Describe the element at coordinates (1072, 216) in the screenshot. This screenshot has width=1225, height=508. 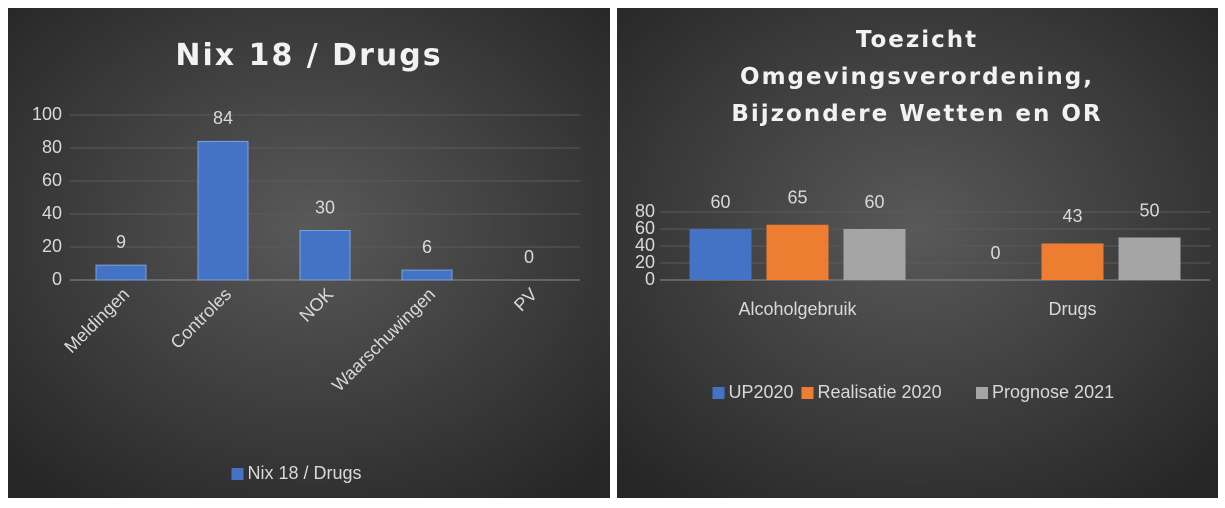
I see `data-label: 43` at that location.